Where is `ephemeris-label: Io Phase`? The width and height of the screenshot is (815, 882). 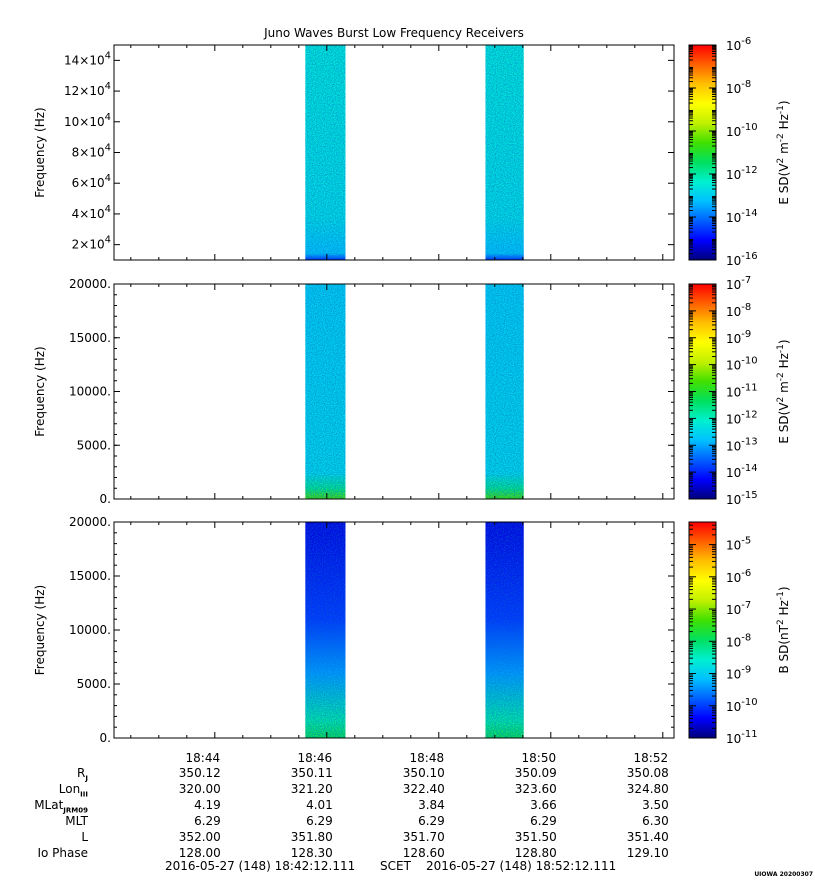
ephemeris-label: Io Phase is located at coordinates (62, 853).